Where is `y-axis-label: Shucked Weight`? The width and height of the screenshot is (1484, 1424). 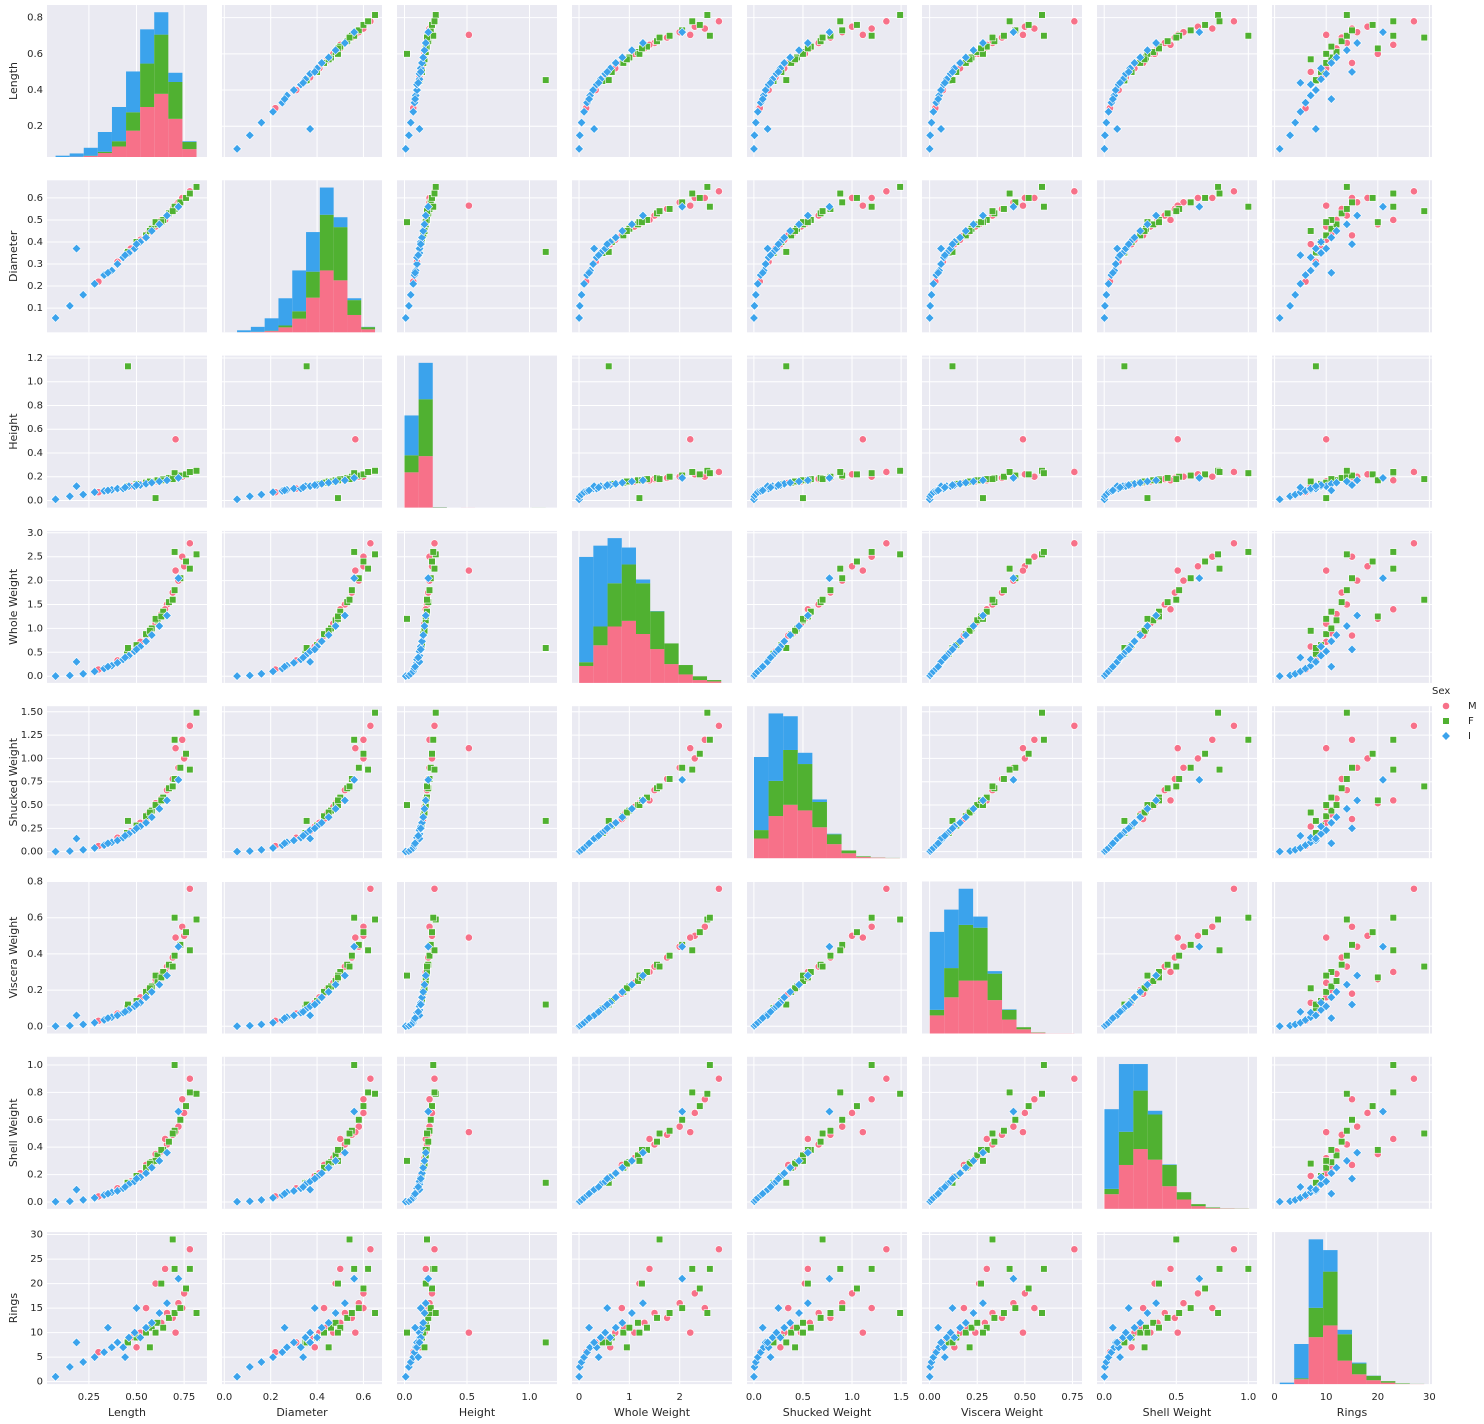 y-axis-label: Shucked Weight is located at coordinates (13, 781).